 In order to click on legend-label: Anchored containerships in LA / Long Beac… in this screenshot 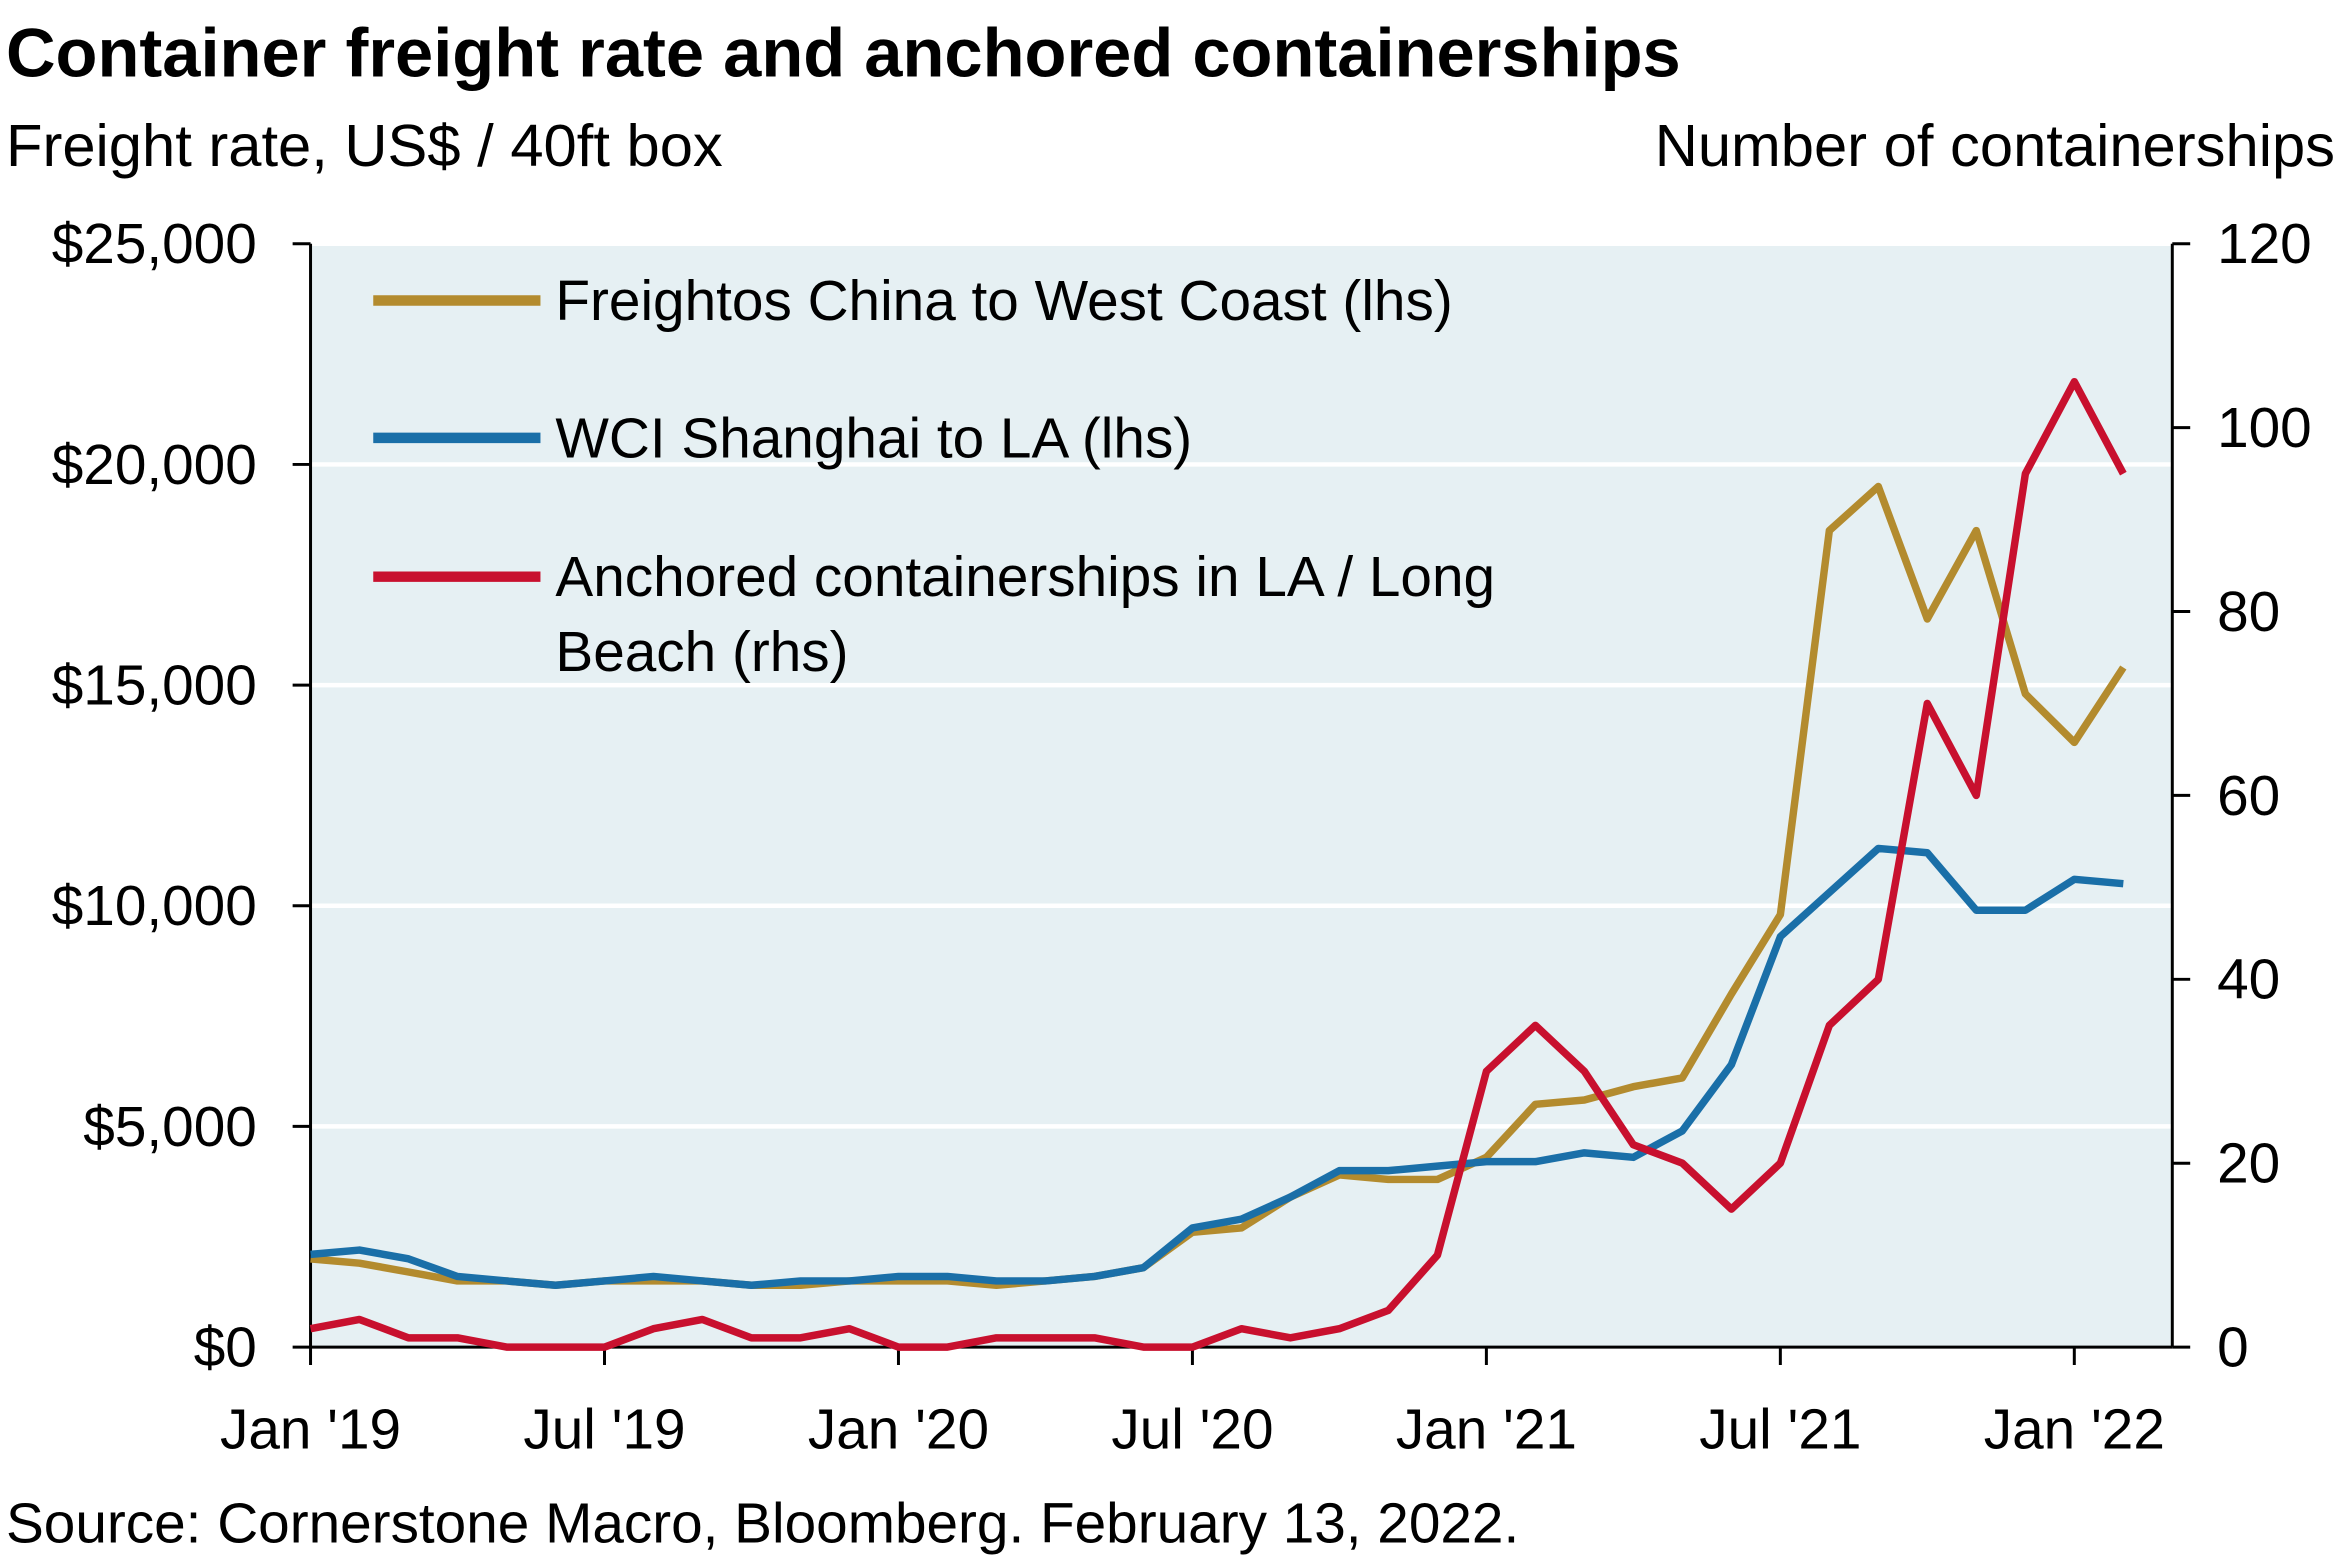, I will do `click(1025, 615)`.